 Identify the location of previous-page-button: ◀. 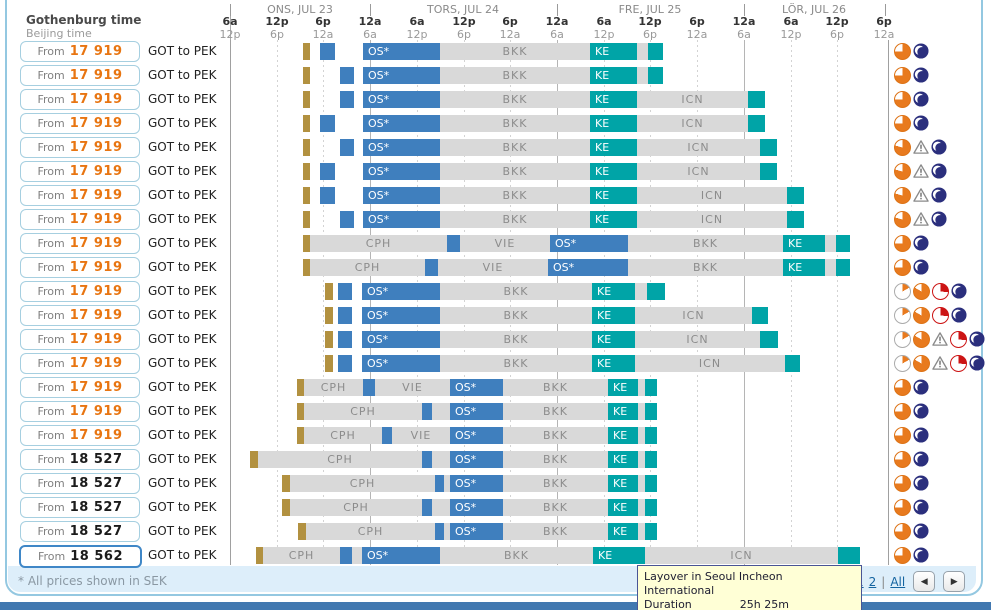
(924, 581).